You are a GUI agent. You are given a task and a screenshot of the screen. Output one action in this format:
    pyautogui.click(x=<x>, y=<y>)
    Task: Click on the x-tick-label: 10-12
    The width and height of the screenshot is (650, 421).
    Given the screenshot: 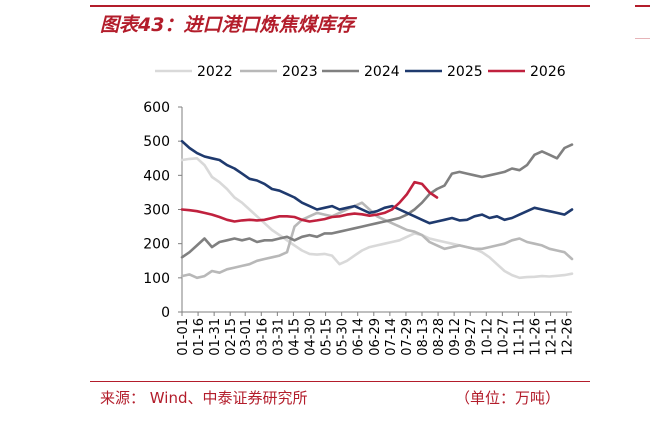 What is the action you would take?
    pyautogui.click(x=487, y=337)
    